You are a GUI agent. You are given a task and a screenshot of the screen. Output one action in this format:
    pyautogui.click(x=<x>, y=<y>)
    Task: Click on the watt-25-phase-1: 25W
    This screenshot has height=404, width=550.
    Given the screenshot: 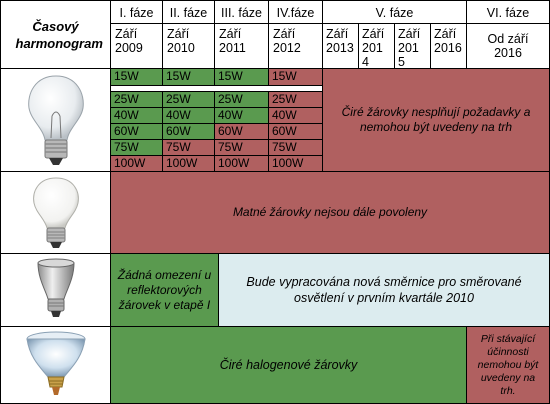 What is the action you would take?
    pyautogui.click(x=136, y=99)
    